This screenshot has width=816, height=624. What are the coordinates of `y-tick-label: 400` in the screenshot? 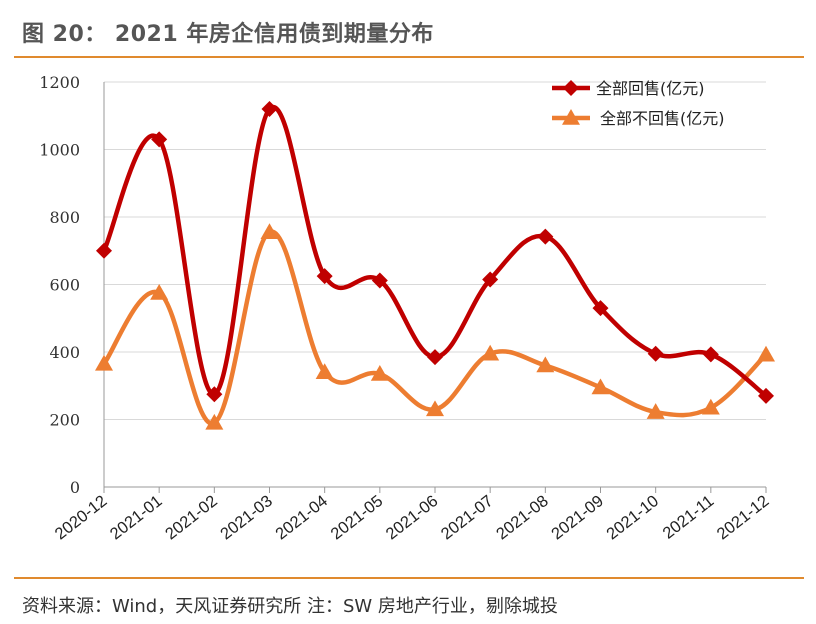 It's located at (64, 352).